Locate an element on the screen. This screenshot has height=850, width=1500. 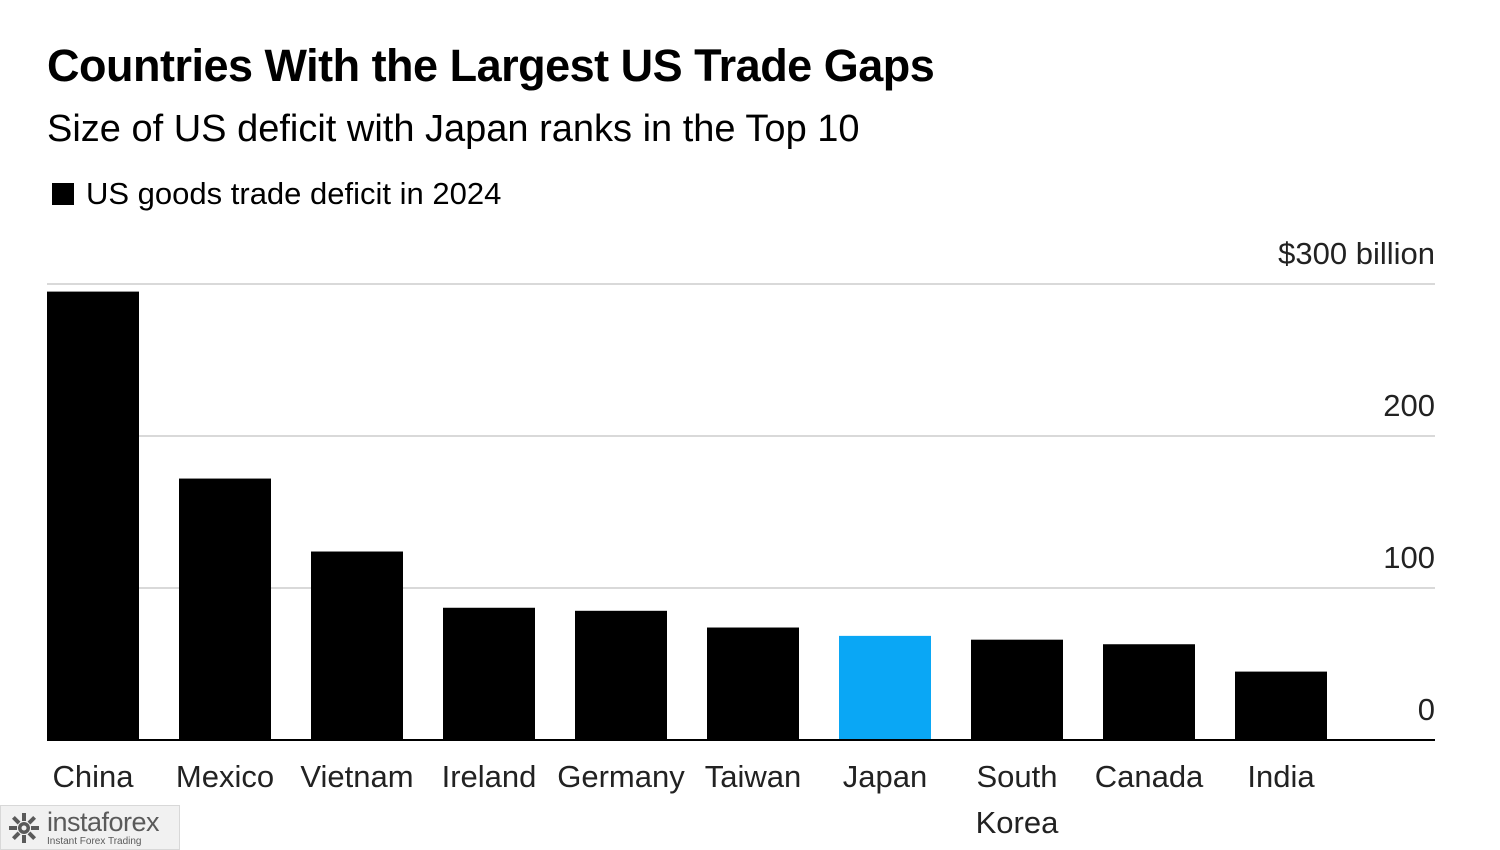
bar-germany is located at coordinates (621, 675).